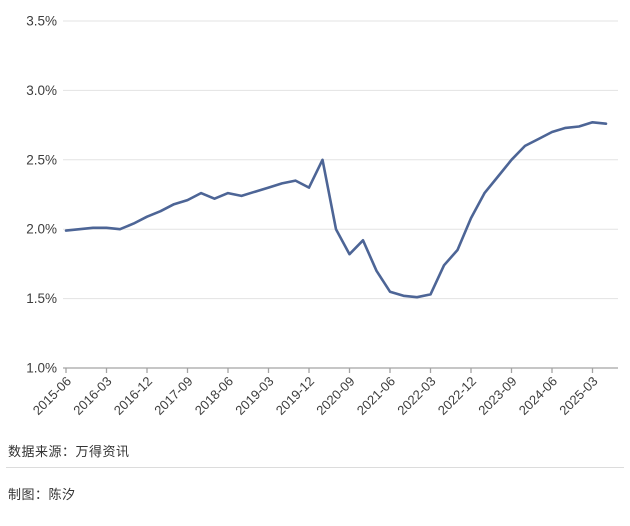 The image size is (630, 526). What do you see at coordinates (335, 396) in the screenshot?
I see `x-axis-tick-label: 2020-09` at bounding box center [335, 396].